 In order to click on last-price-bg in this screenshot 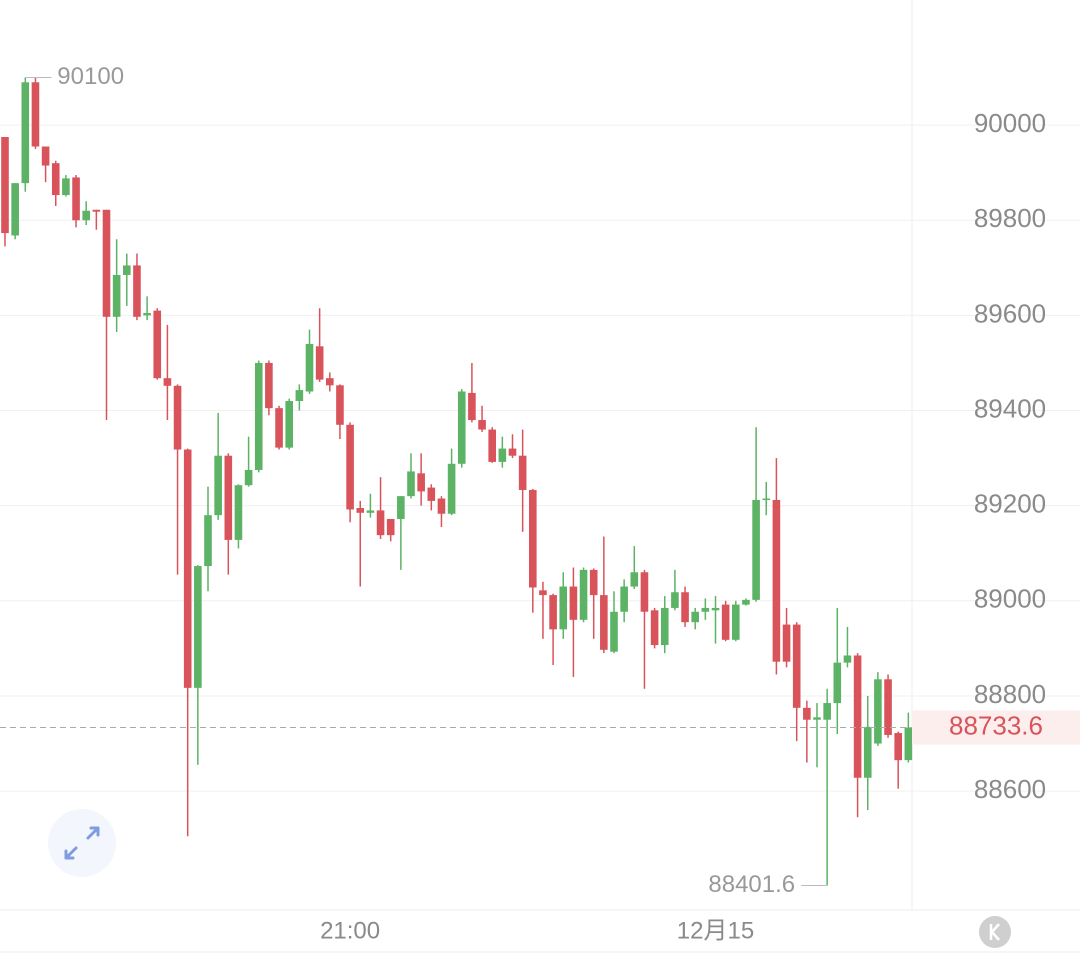, I will do `click(996, 727)`.